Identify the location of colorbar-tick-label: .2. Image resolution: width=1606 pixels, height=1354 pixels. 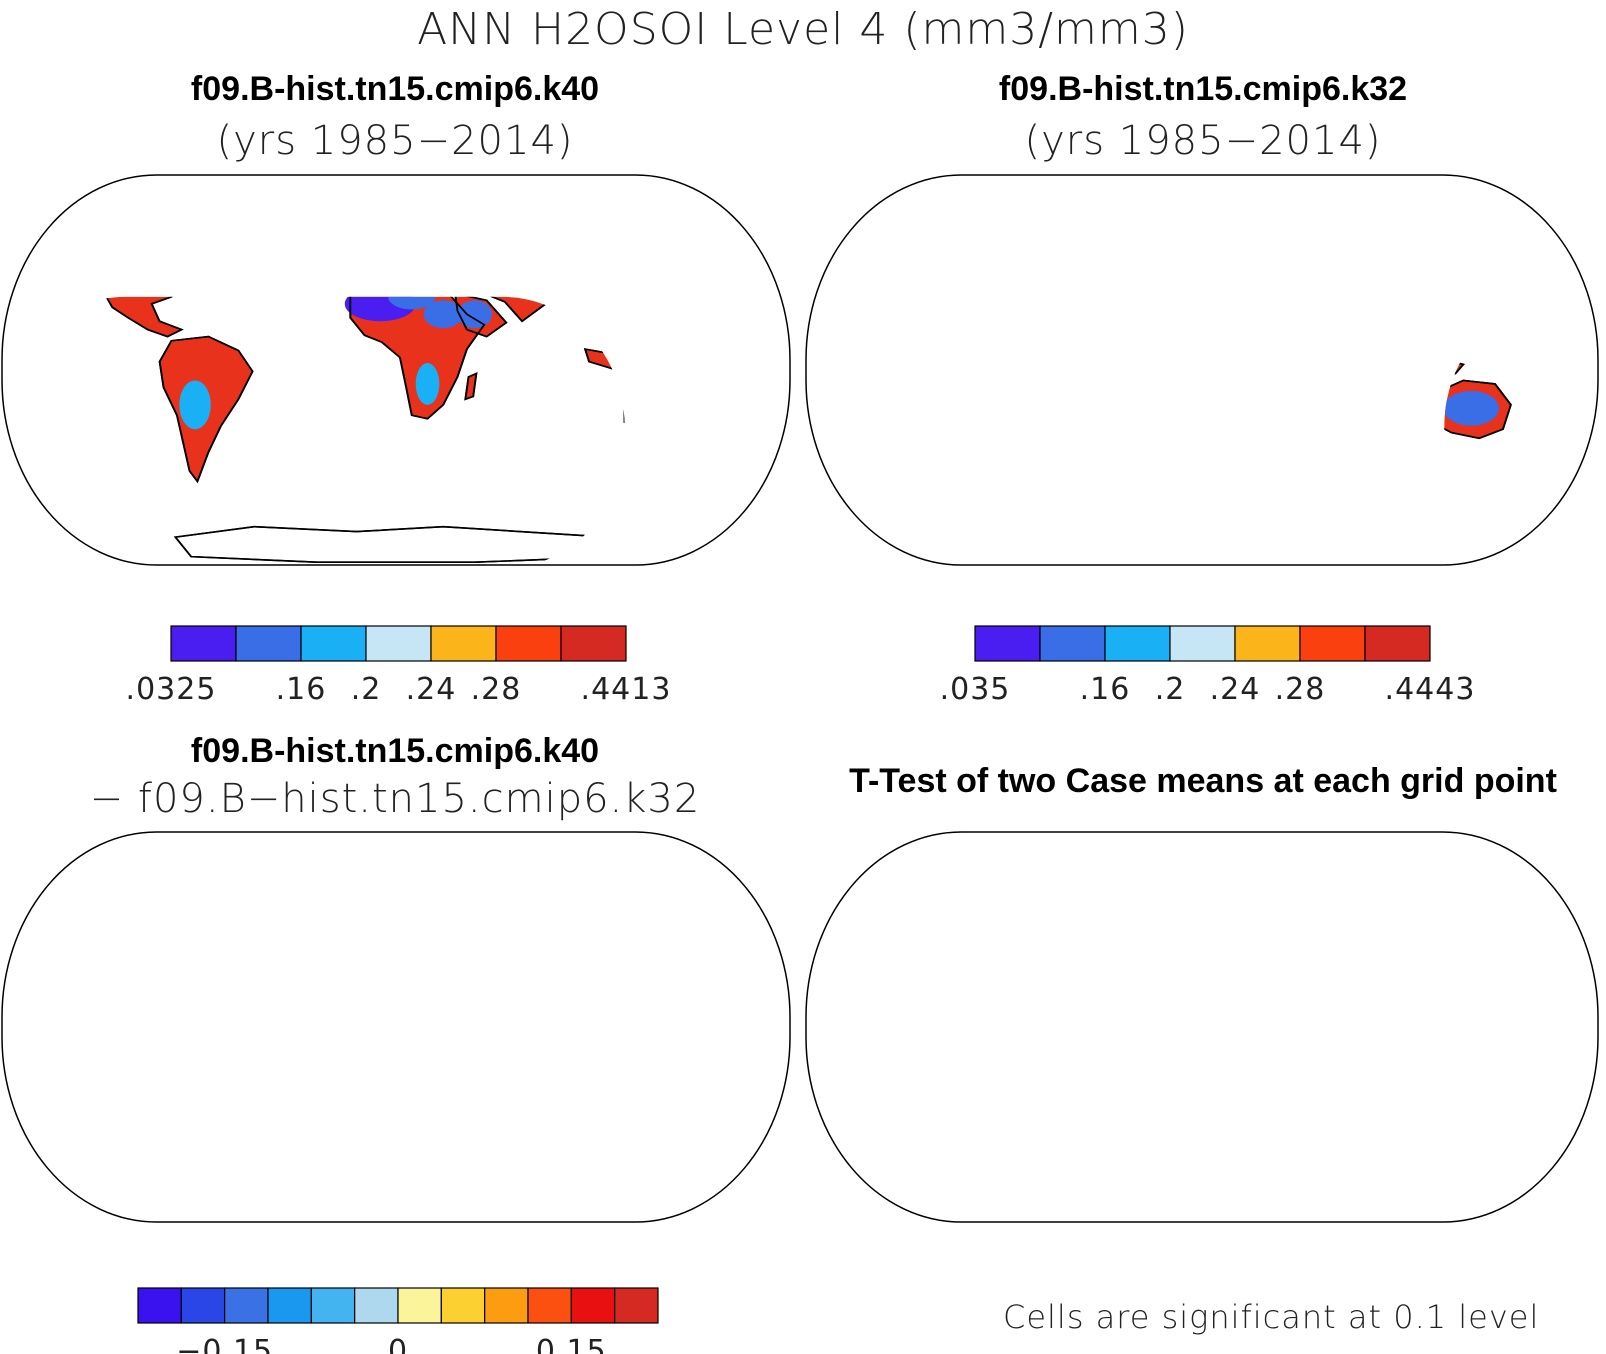
(1170, 689).